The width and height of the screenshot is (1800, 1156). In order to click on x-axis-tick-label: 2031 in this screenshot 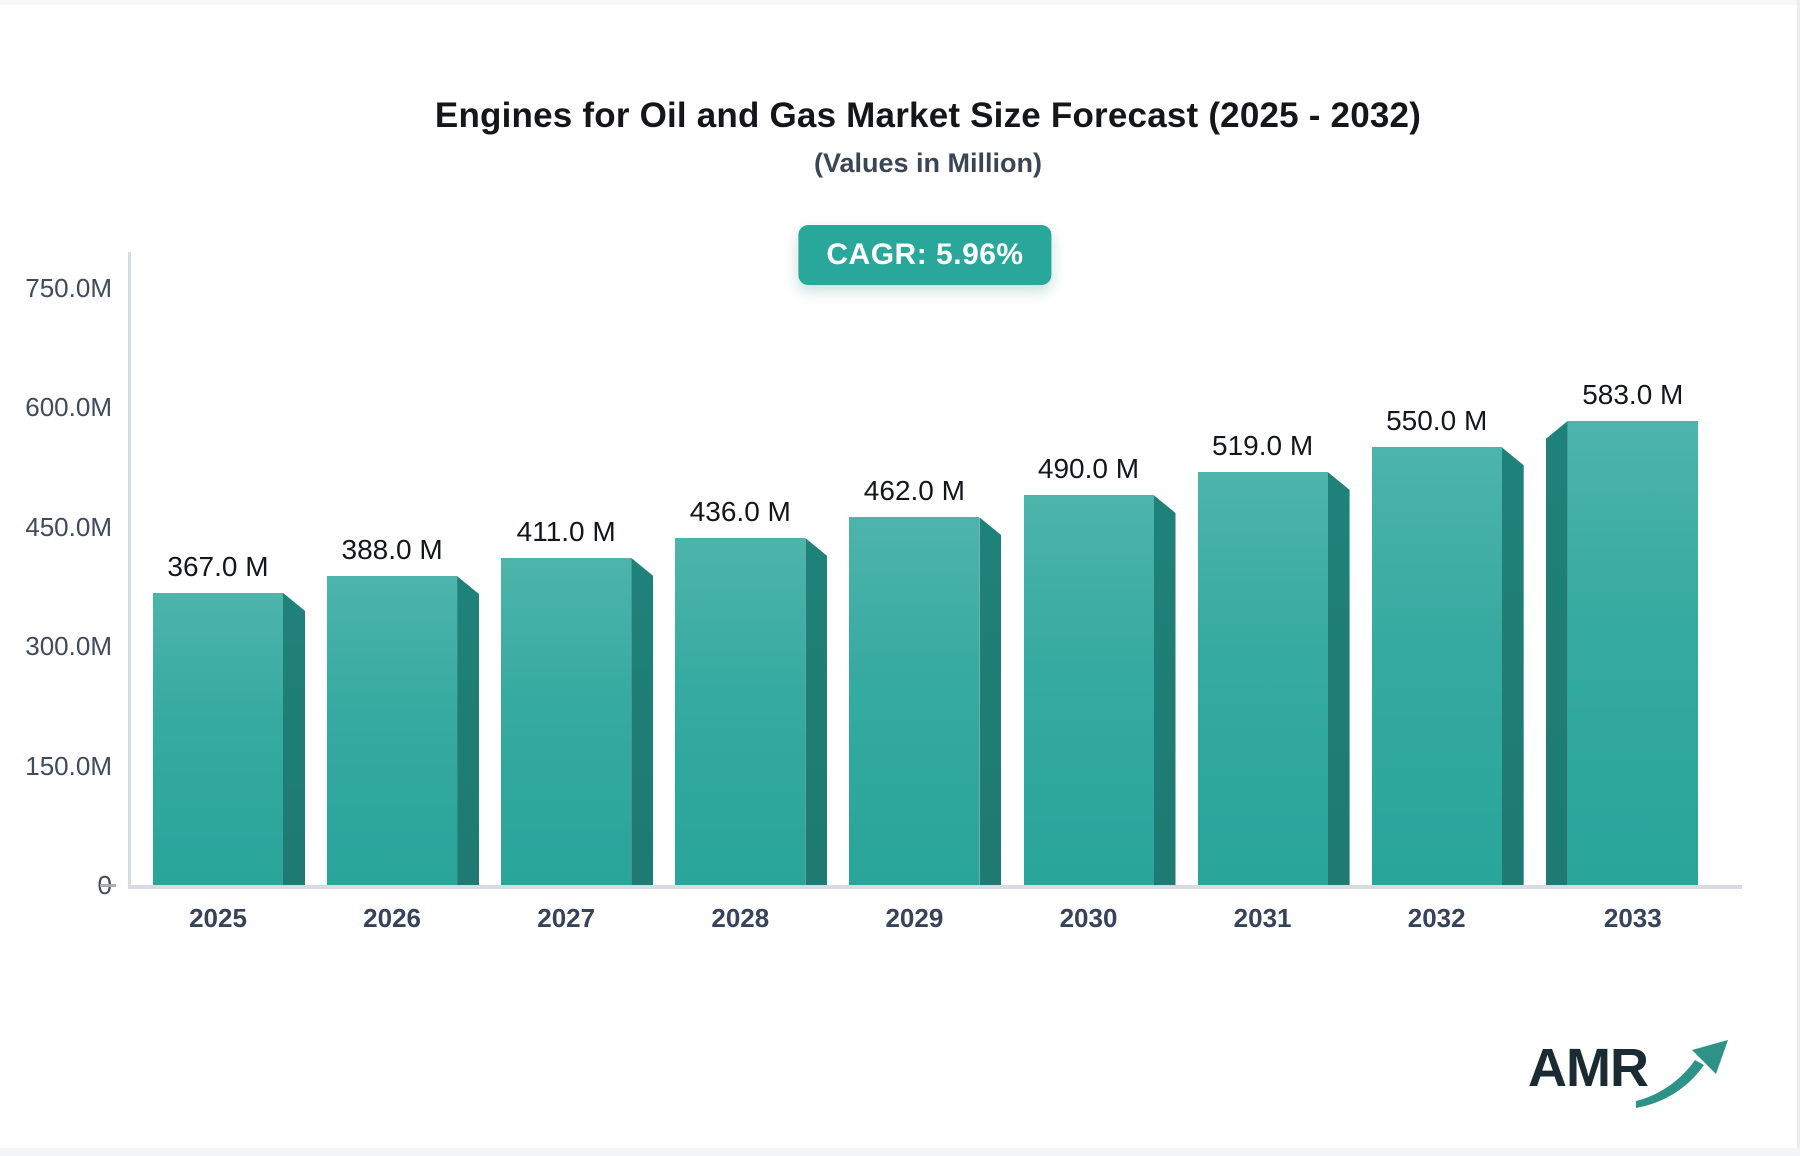, I will do `click(1262, 918)`.